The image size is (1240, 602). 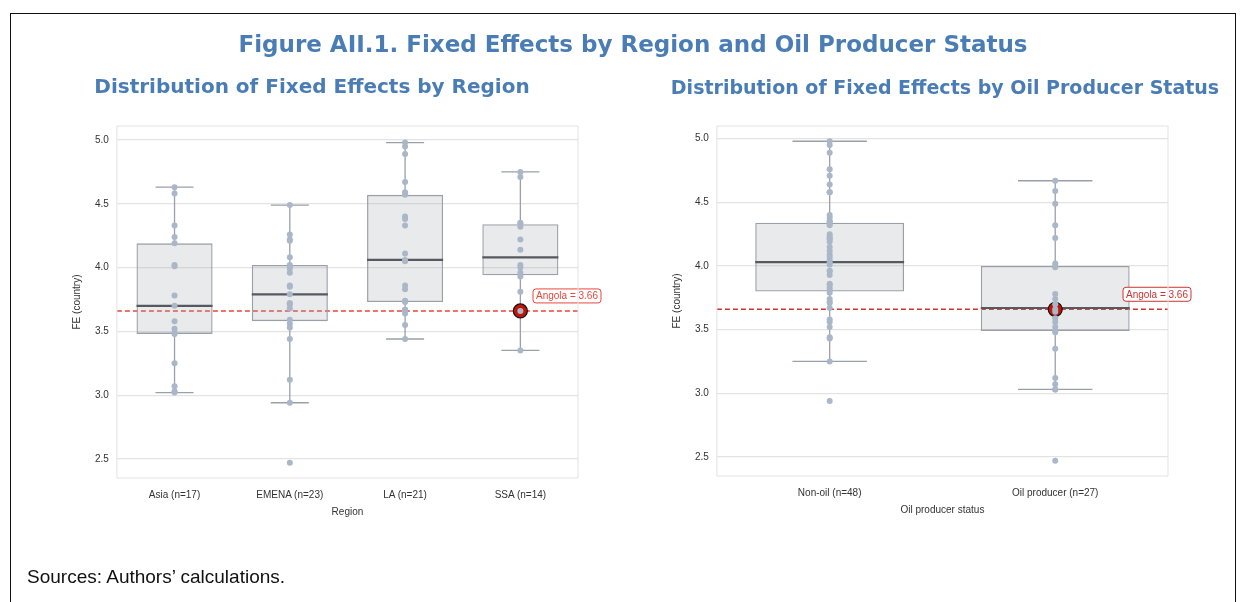 What do you see at coordinates (945, 87) in the screenshot?
I see `chart-title: Distribution of Fixed Effects by Oil Producer Status` at bounding box center [945, 87].